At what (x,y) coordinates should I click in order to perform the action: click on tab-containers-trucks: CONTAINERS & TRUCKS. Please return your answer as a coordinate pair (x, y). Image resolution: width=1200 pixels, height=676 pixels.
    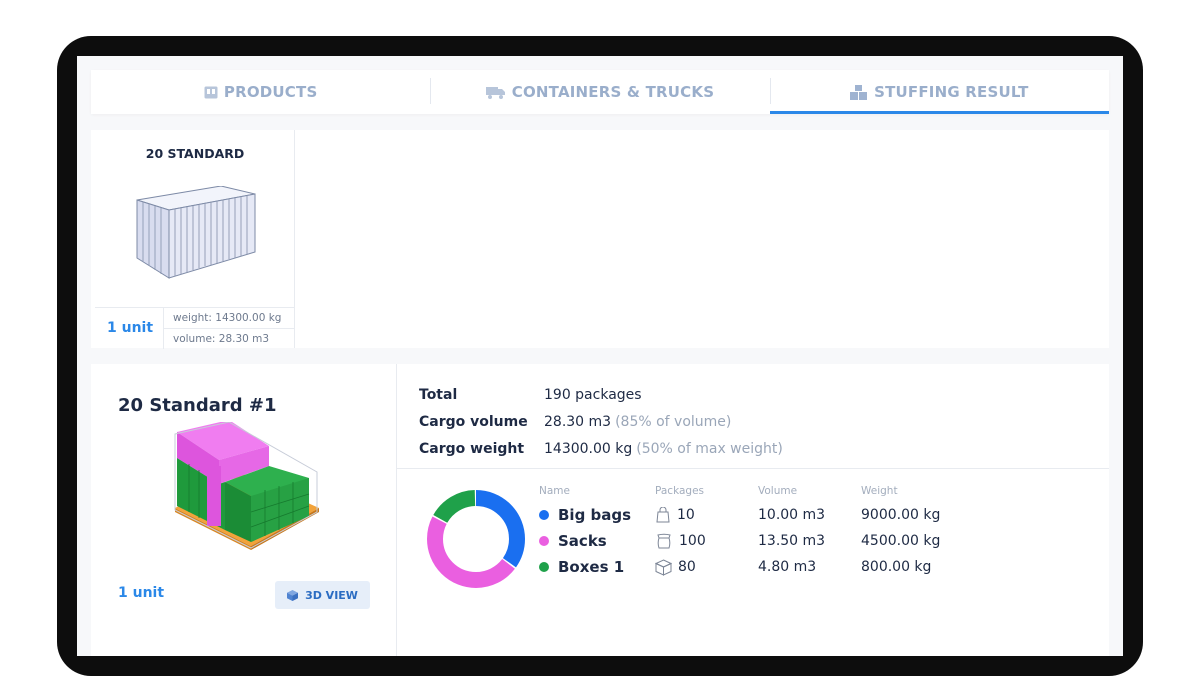
    Looking at the image, I should click on (599, 92).